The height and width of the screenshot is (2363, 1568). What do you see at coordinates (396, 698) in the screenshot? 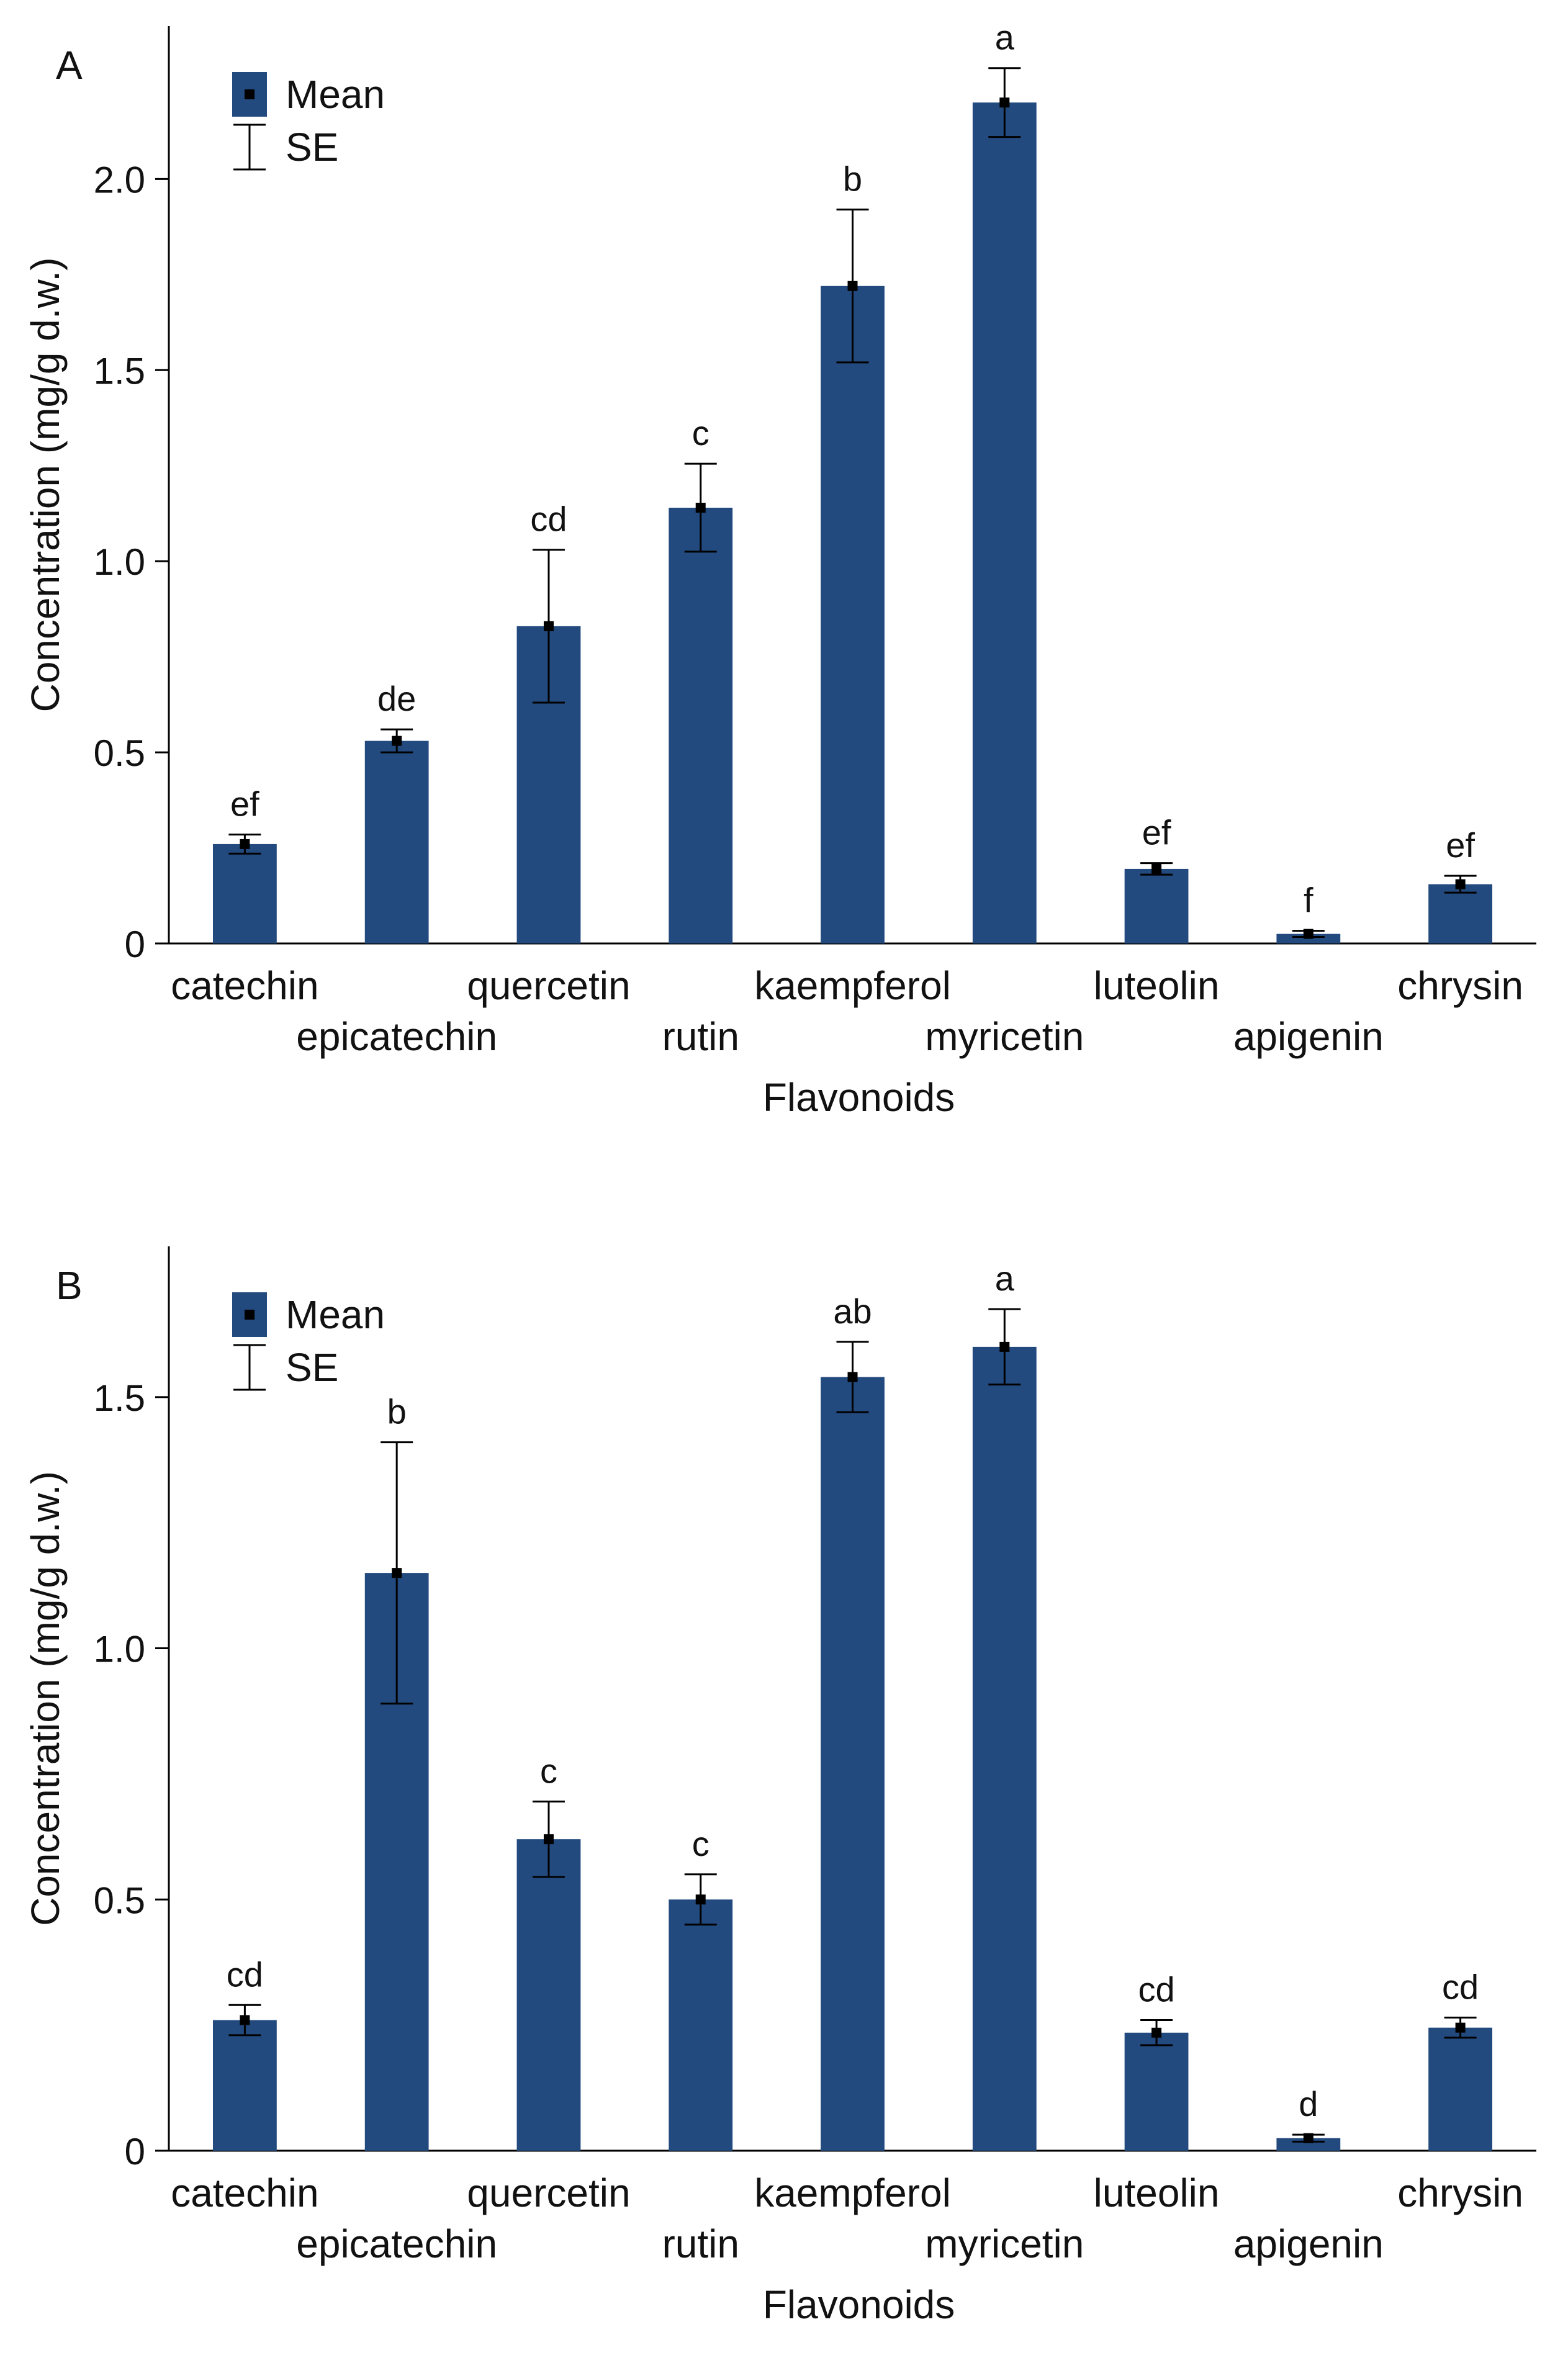
I see `significance-letter: de` at bounding box center [396, 698].